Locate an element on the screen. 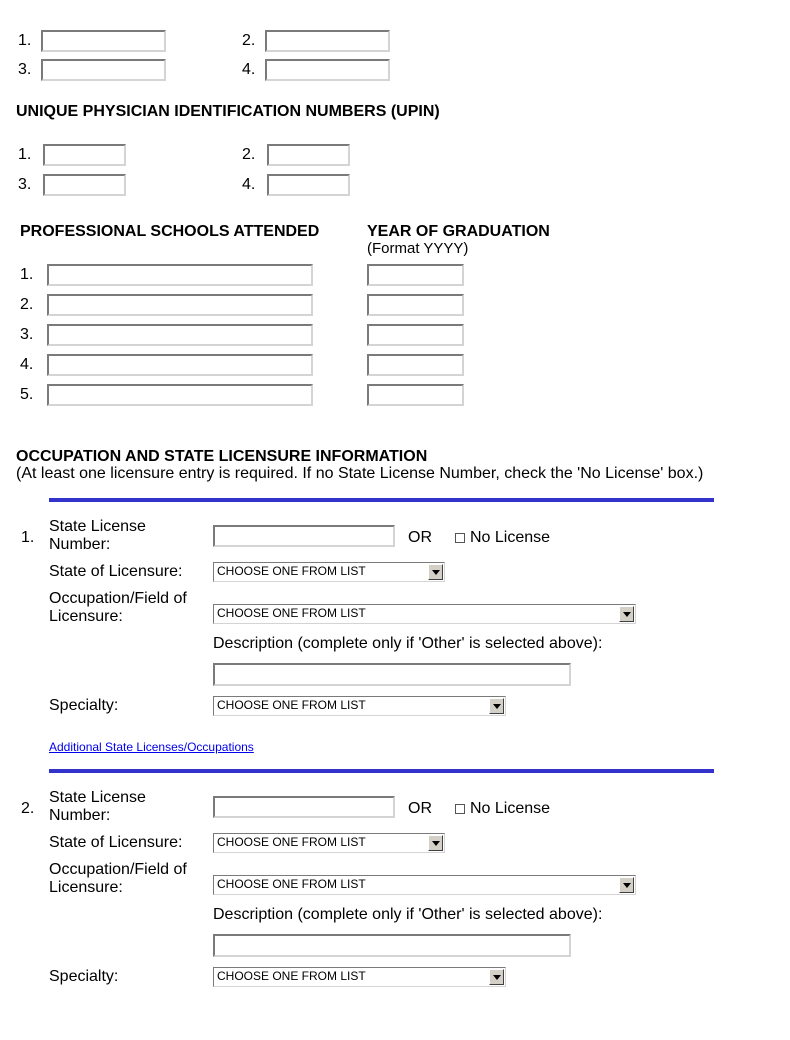 The image size is (790, 1040). upin-number: 3. is located at coordinates (25, 184).